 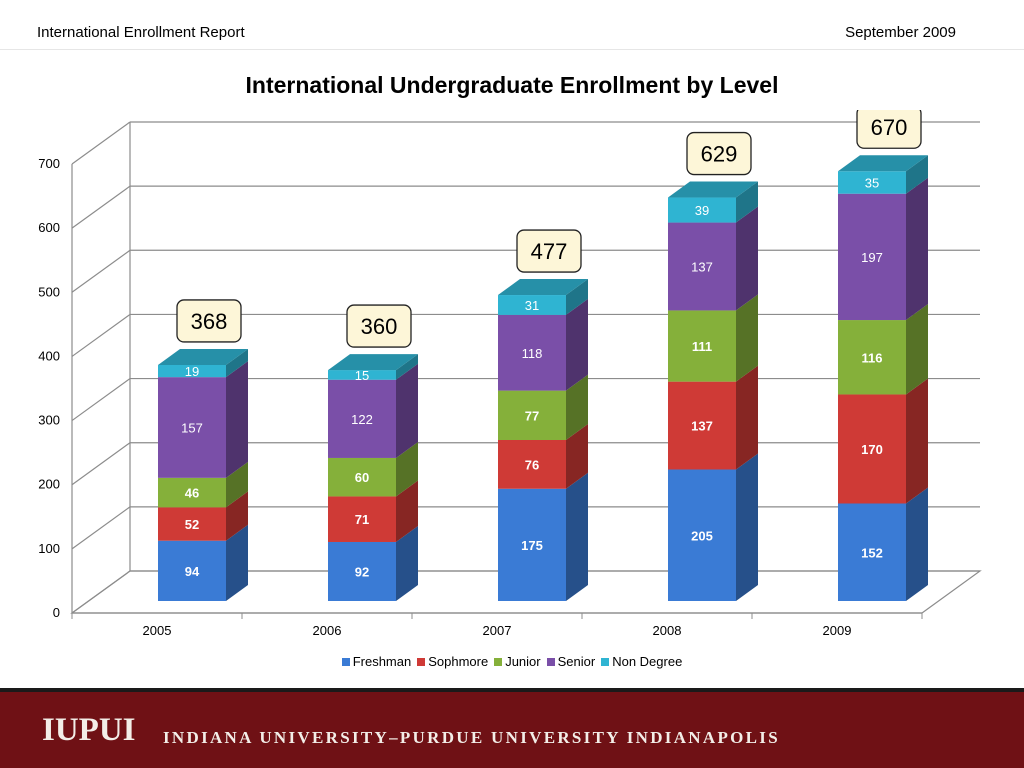 I want to click on bar-value-label: 39, so click(x=702, y=210).